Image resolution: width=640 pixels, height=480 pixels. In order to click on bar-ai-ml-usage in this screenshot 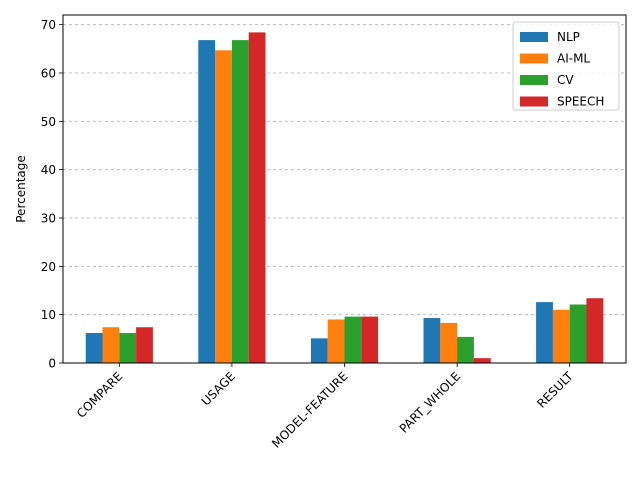, I will do `click(223, 207)`.